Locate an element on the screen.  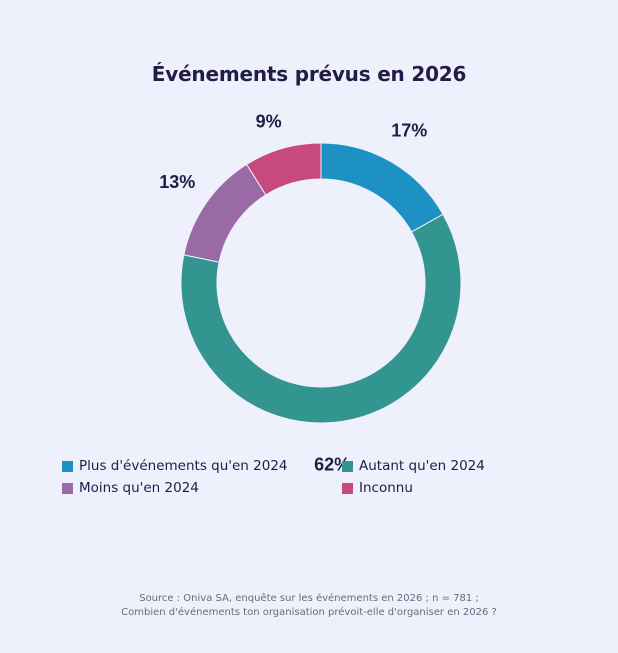
legend-label-autant: Autant qu'en 2024 is located at coordinates (422, 466).